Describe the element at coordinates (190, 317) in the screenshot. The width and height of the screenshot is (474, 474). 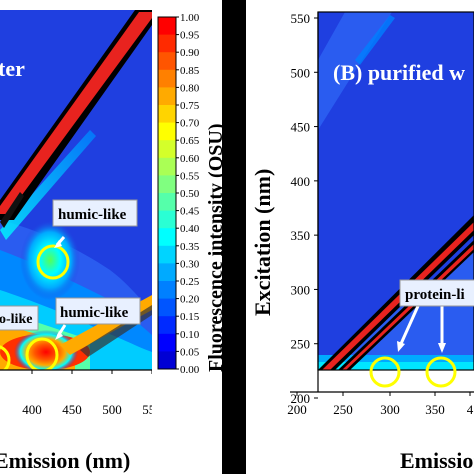
I see `colorbar-tick-label: 0.15` at that location.